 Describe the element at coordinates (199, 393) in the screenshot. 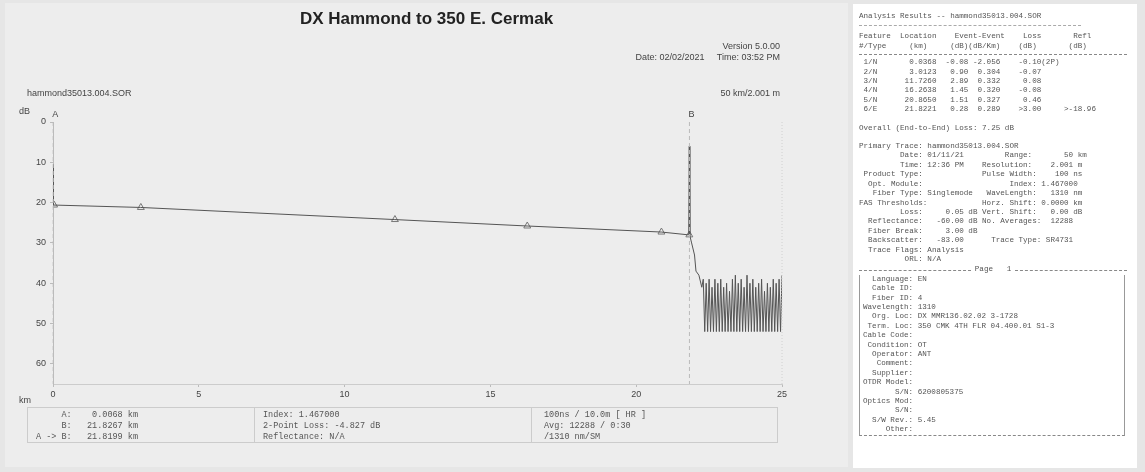

I see `x-tick-label: 5` at that location.